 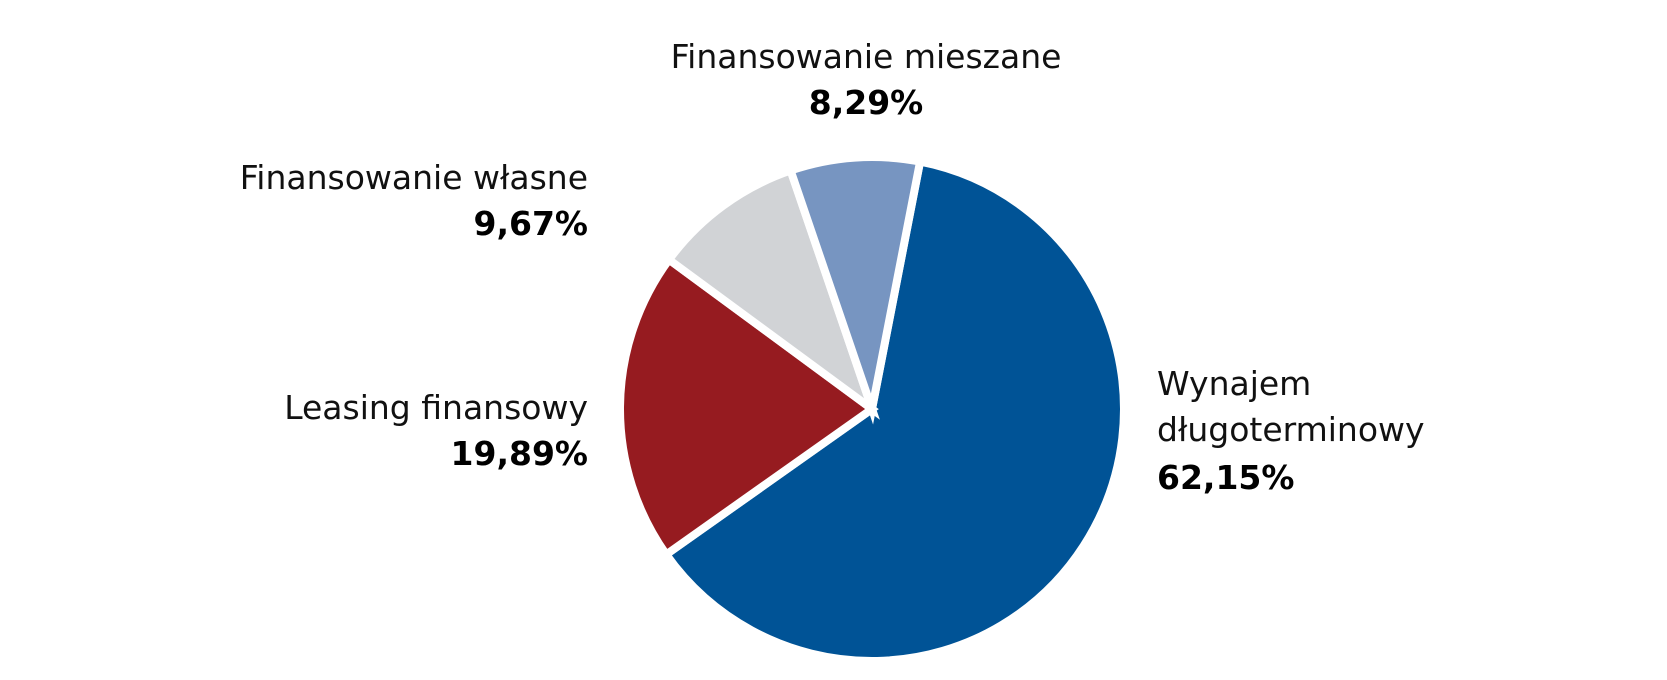 What do you see at coordinates (1291, 429) in the screenshot?
I see `slice-label-wynajem-line2: długoterminowy` at bounding box center [1291, 429].